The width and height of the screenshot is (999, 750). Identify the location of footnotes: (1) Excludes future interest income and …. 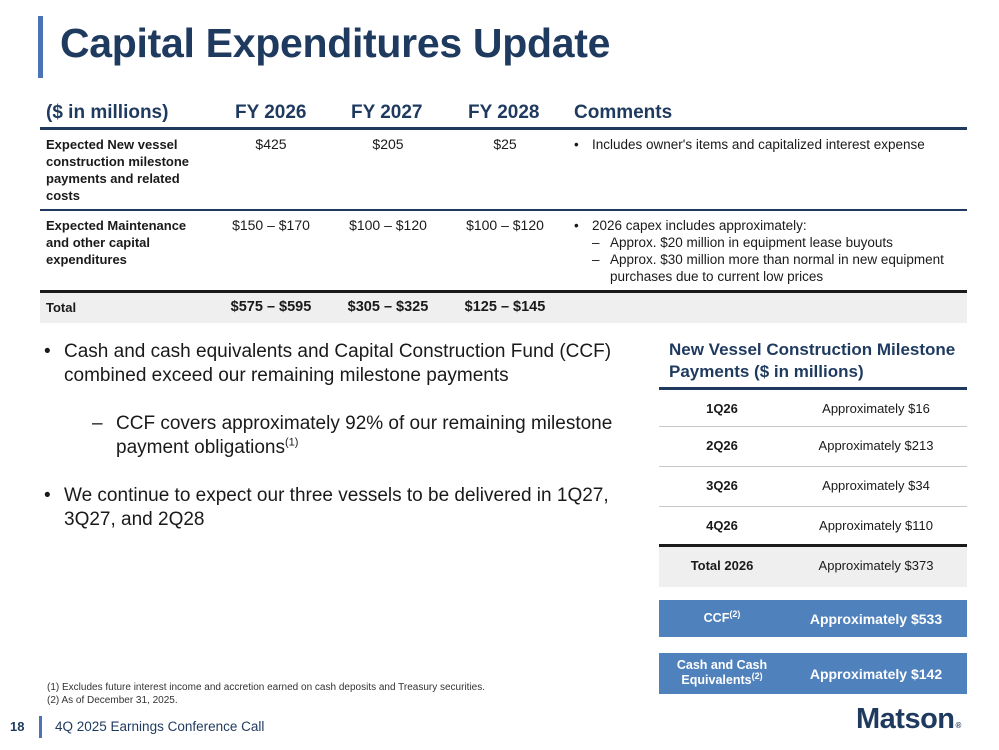
(266, 694).